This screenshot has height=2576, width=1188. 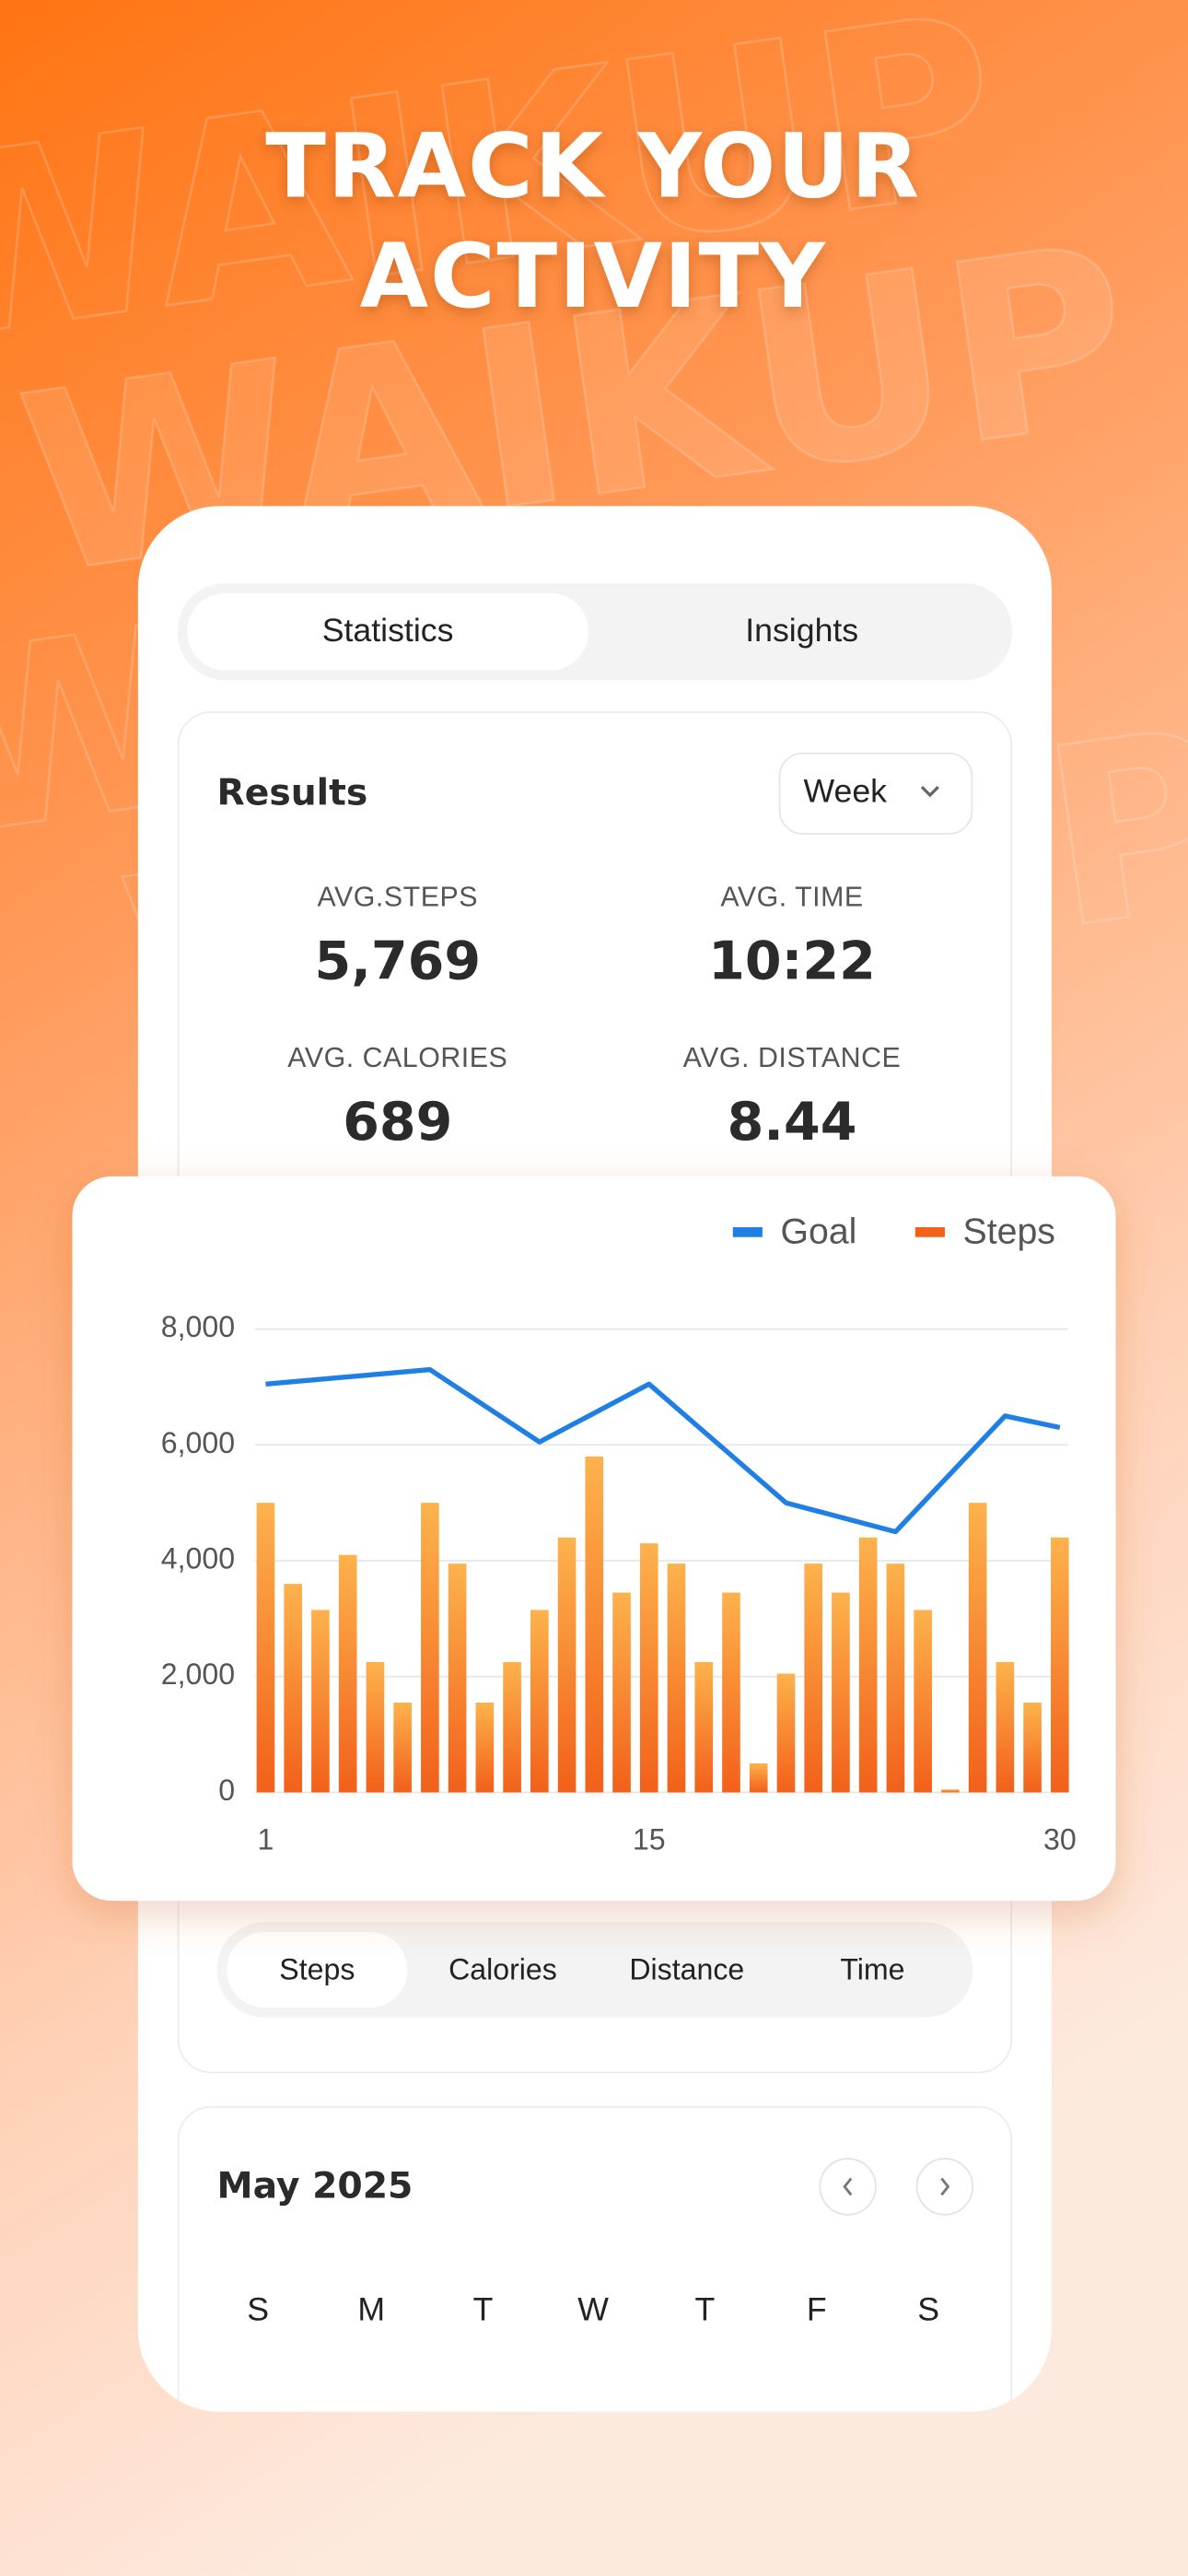 I want to click on next-button, so click(x=945, y=2187).